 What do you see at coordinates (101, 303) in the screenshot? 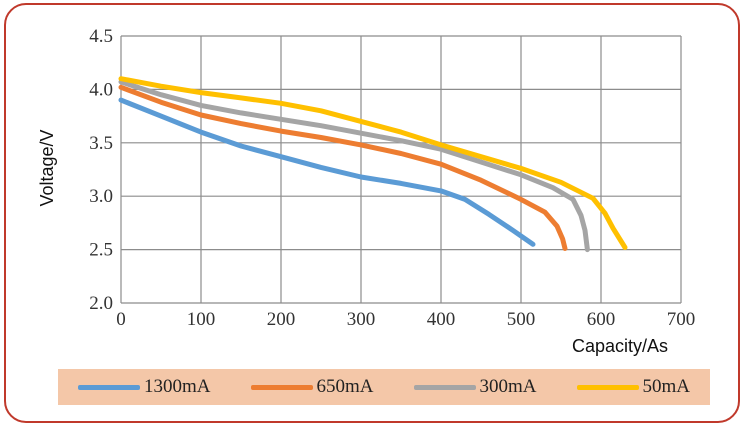
I see `y-tick-label: 2.0` at bounding box center [101, 303].